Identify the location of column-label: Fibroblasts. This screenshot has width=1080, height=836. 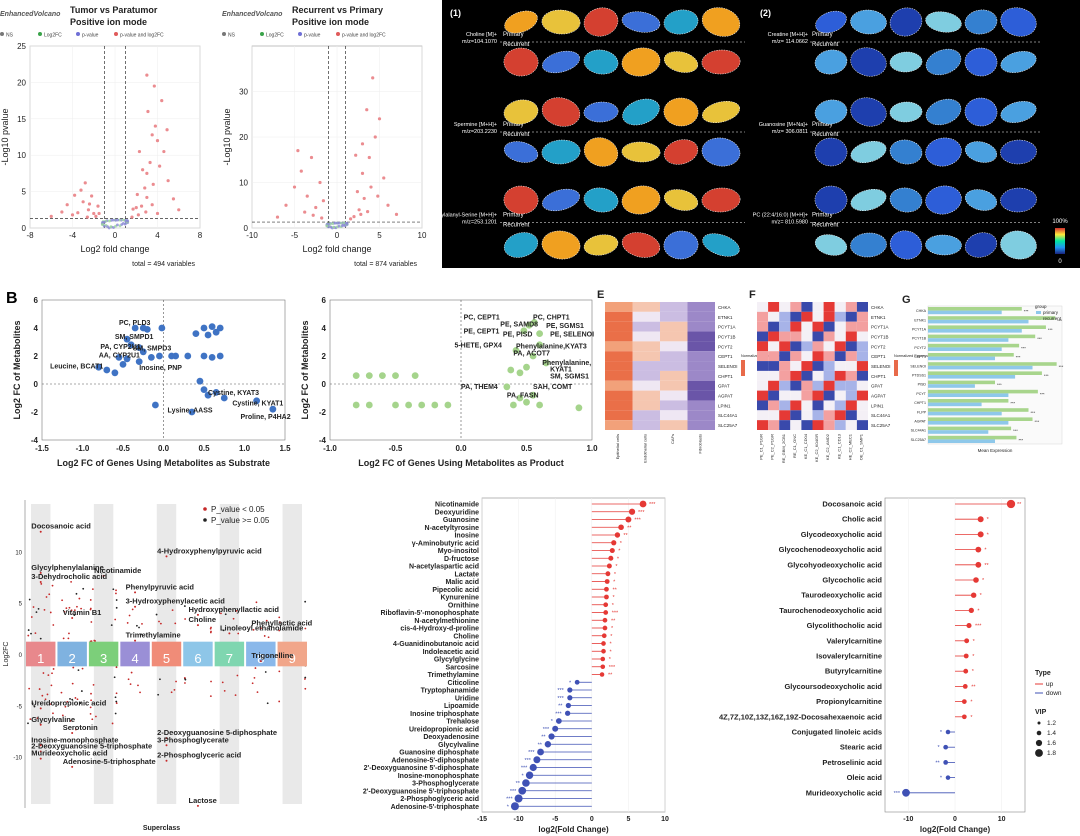
(699, 444).